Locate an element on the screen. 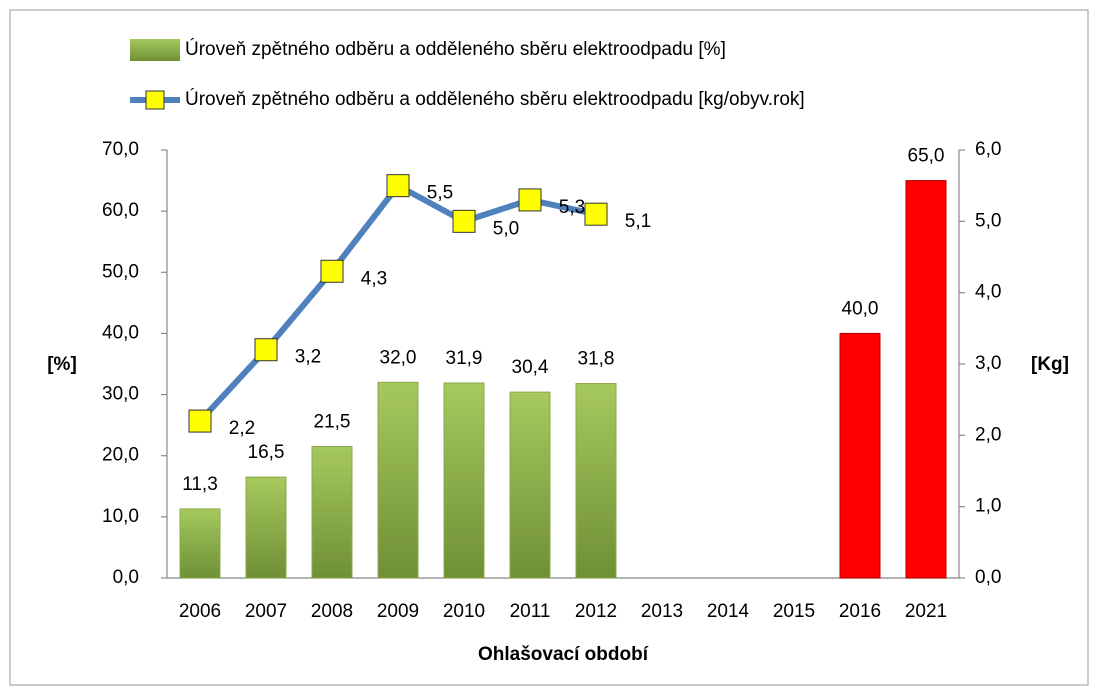 This screenshot has height=695, width=1099. y2-tick-label: 6,0 is located at coordinates (988, 149).